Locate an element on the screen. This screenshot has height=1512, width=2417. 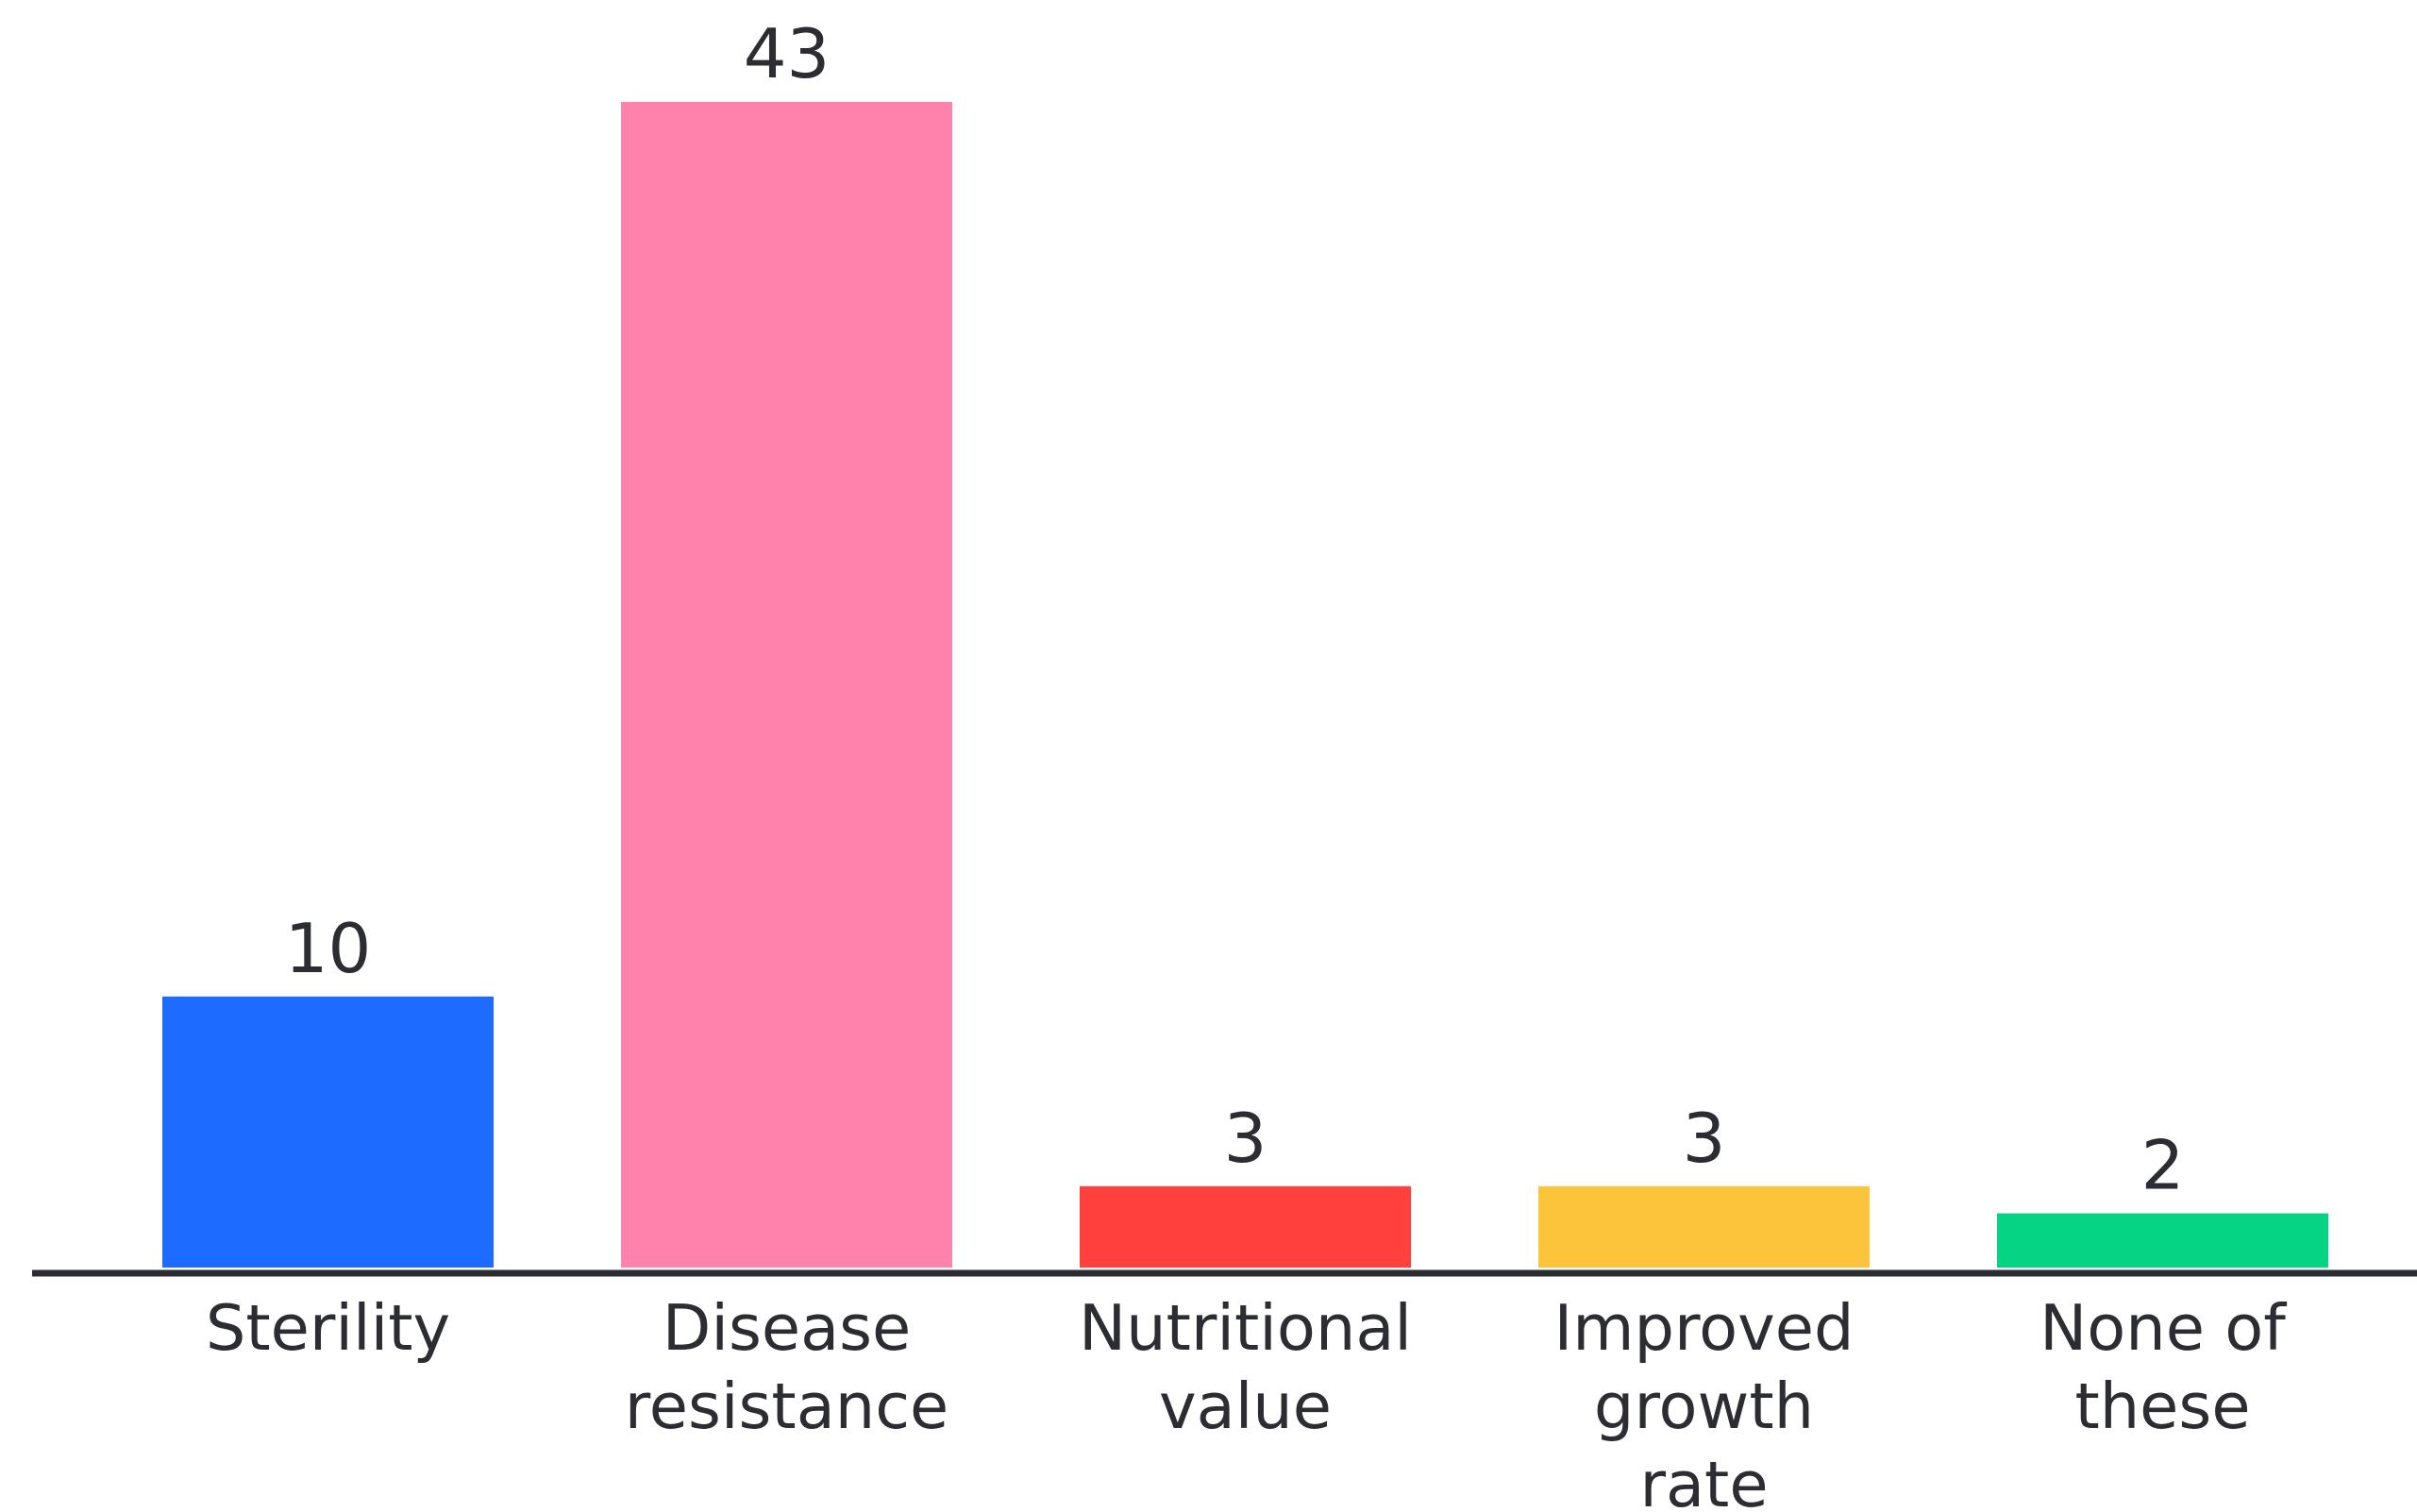
category-label-3: Improved growth rate is located at coordinates (1703, 1401).